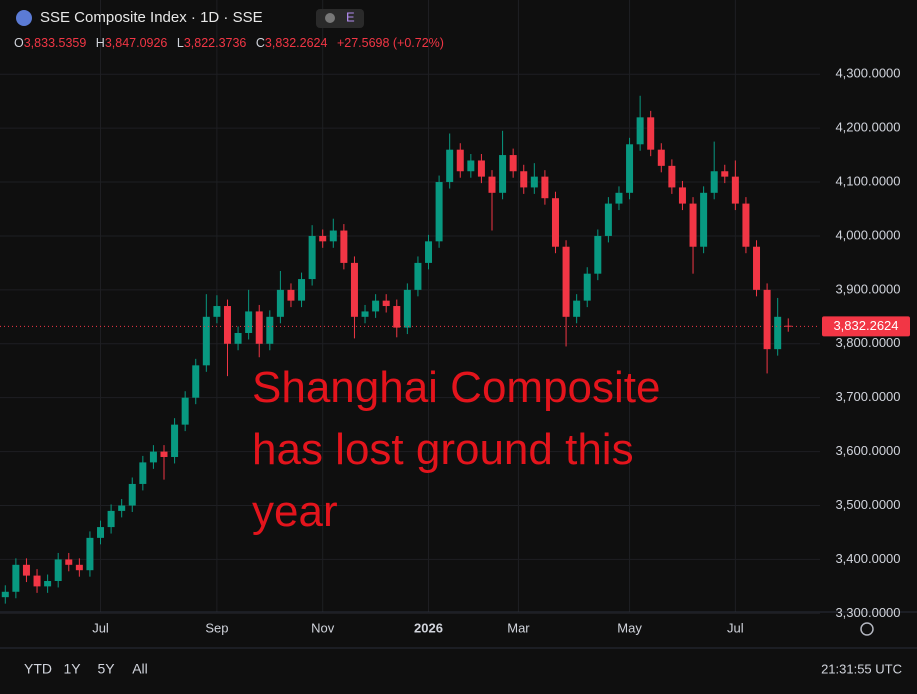  What do you see at coordinates (38, 669) in the screenshot?
I see `range-button: YTD` at bounding box center [38, 669].